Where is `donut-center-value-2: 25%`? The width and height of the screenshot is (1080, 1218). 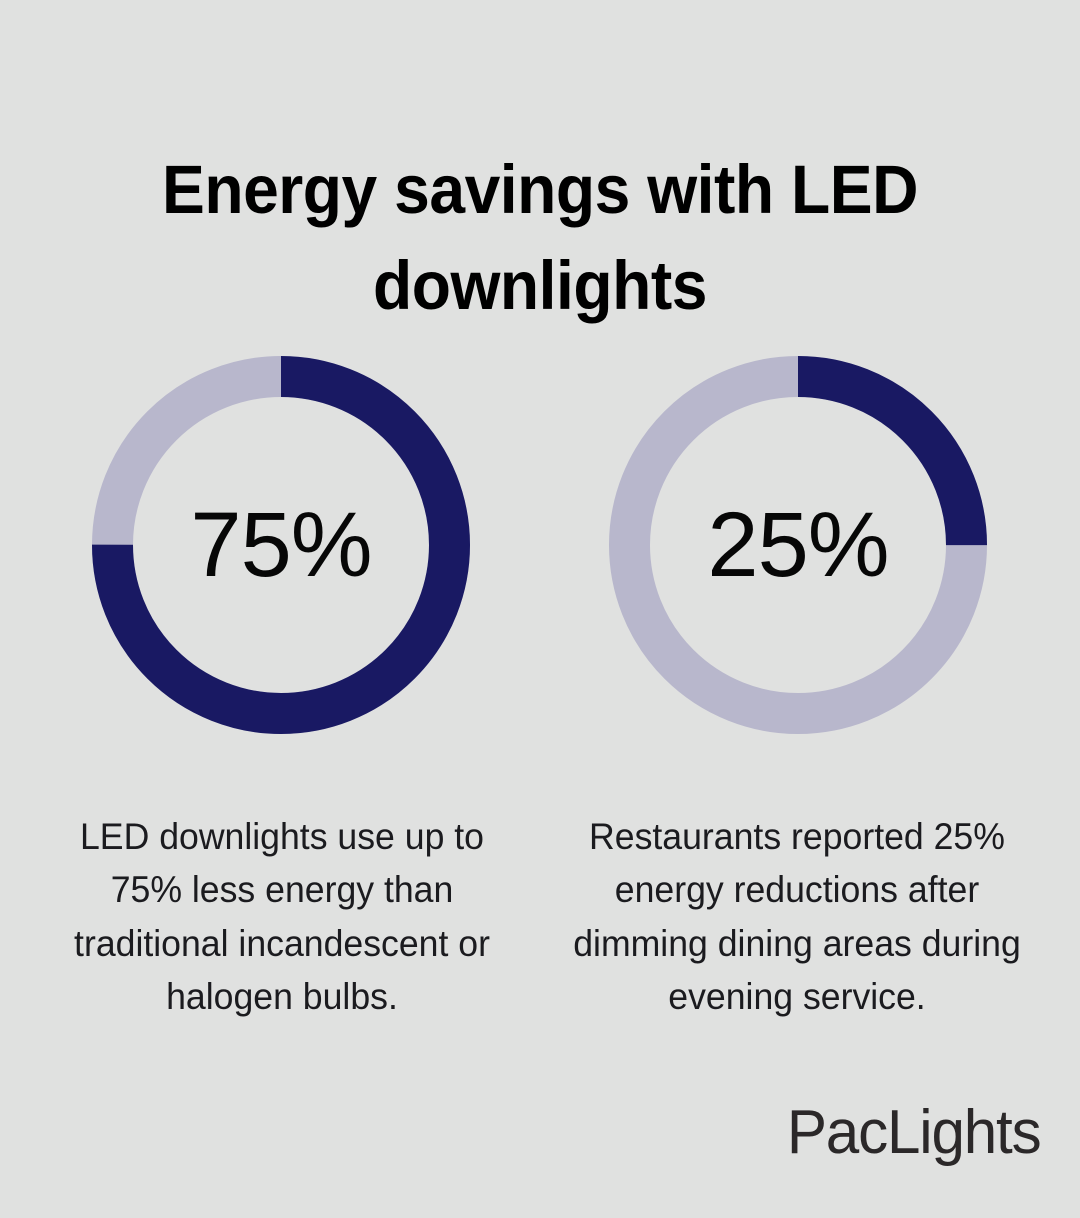
donut-center-value-2: 25% is located at coordinates (798, 545).